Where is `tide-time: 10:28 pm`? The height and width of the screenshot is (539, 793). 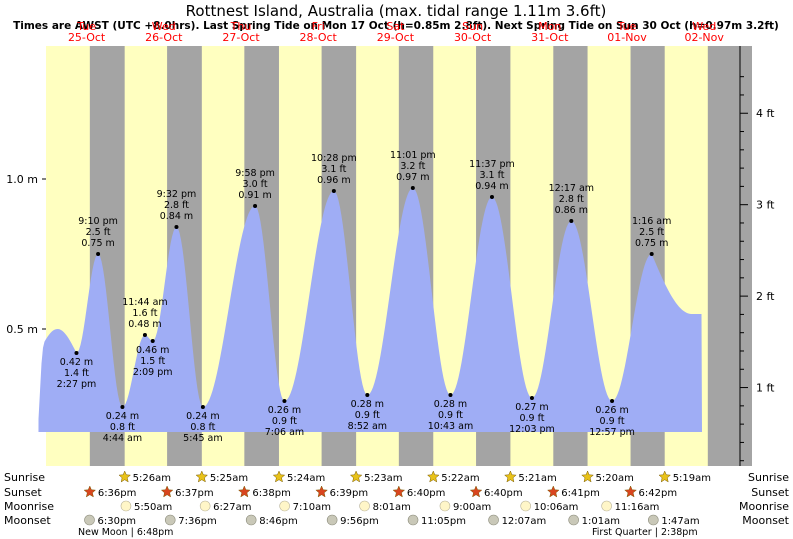 tide-time: 10:28 pm is located at coordinates (334, 158).